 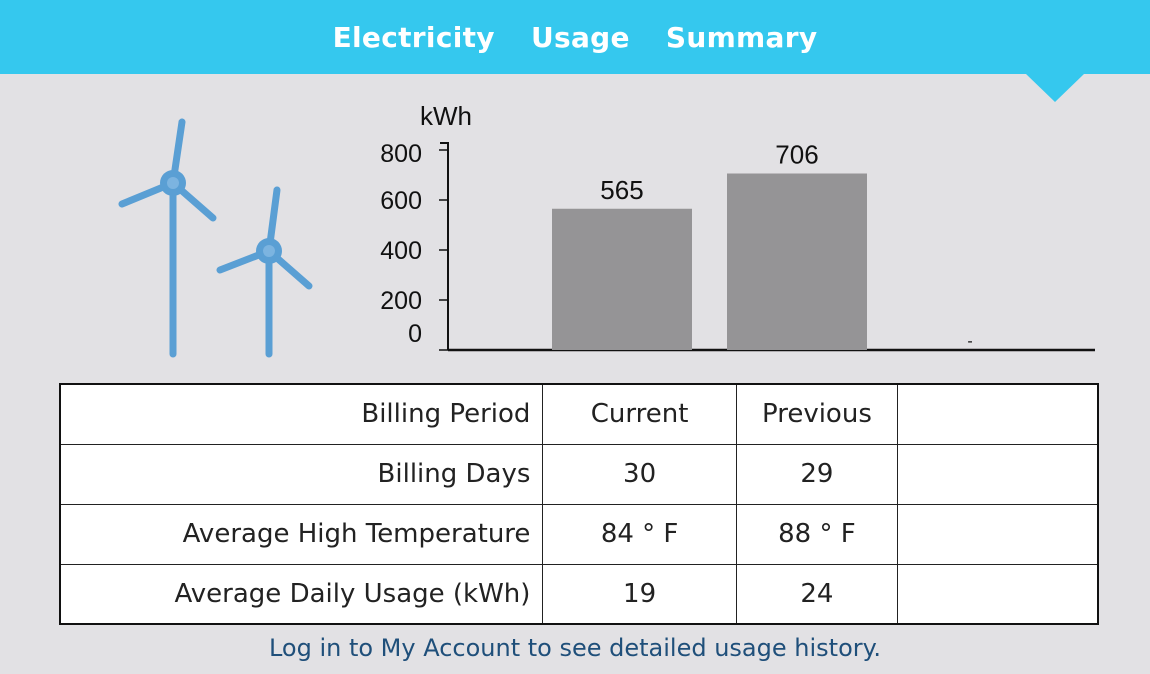 I want to click on row-label: Billing Days, so click(x=301, y=474).